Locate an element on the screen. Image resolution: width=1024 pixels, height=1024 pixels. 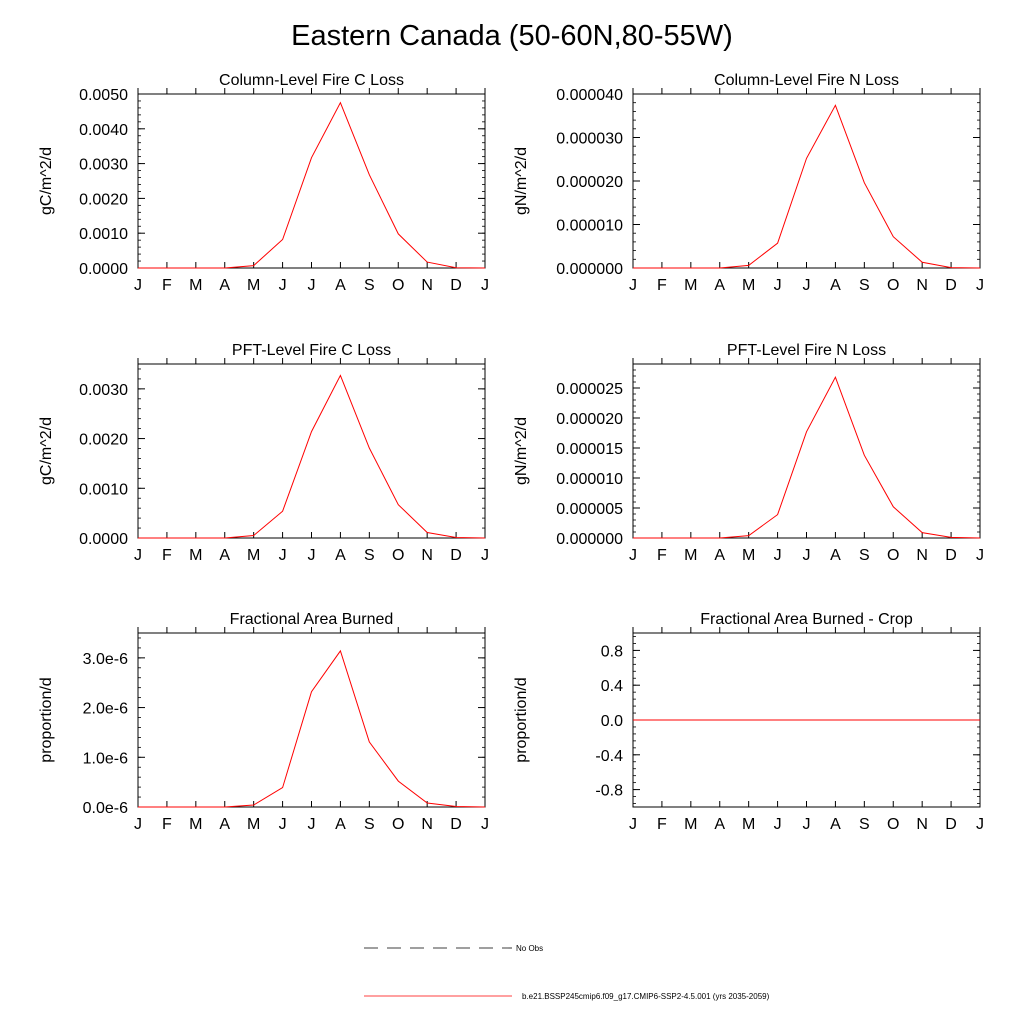
y-tick-label: 0.0040 is located at coordinates (103, 130).